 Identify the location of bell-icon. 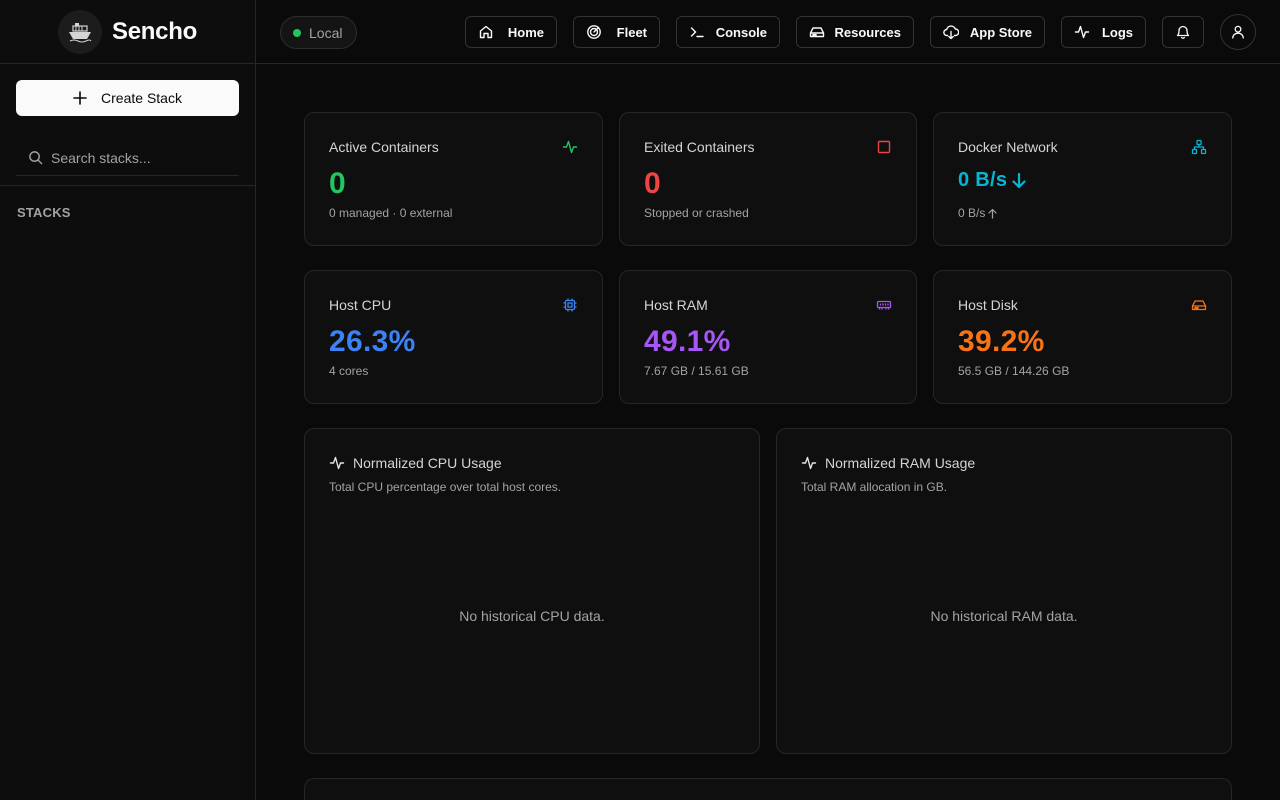
(1183, 32).